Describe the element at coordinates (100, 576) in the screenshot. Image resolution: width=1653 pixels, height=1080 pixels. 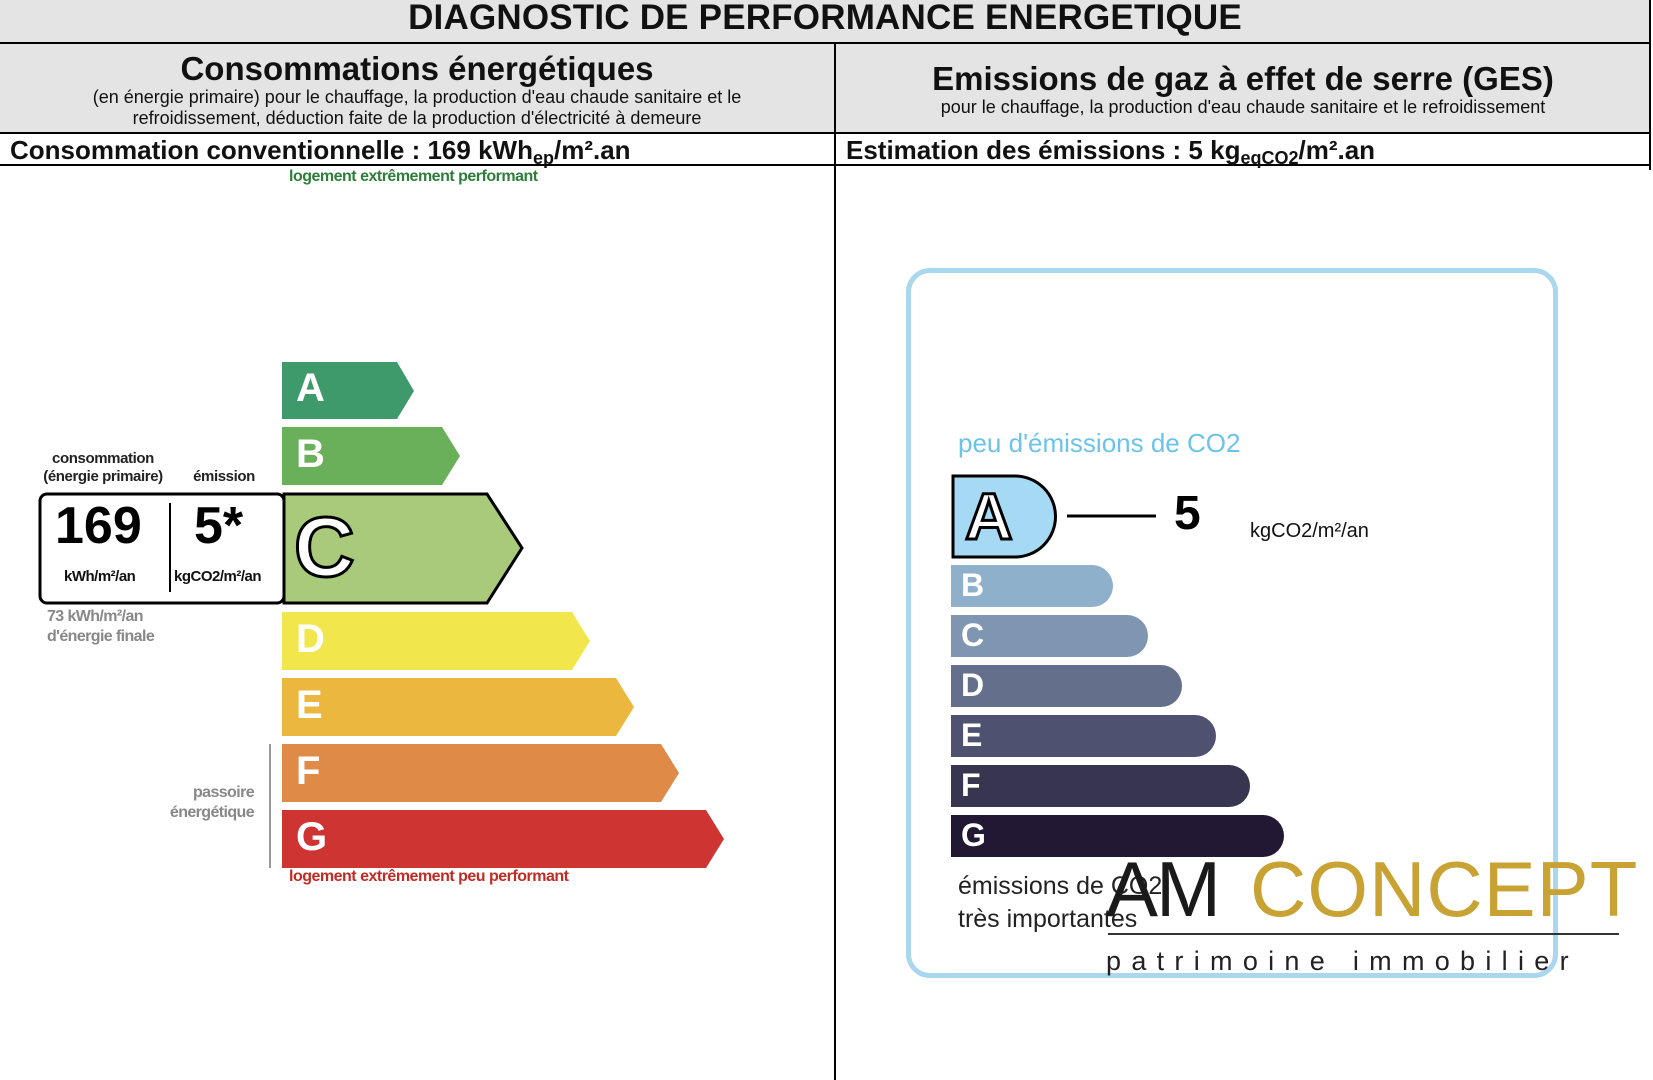
I see `consumption-unit: kWh/m²/an` at that location.